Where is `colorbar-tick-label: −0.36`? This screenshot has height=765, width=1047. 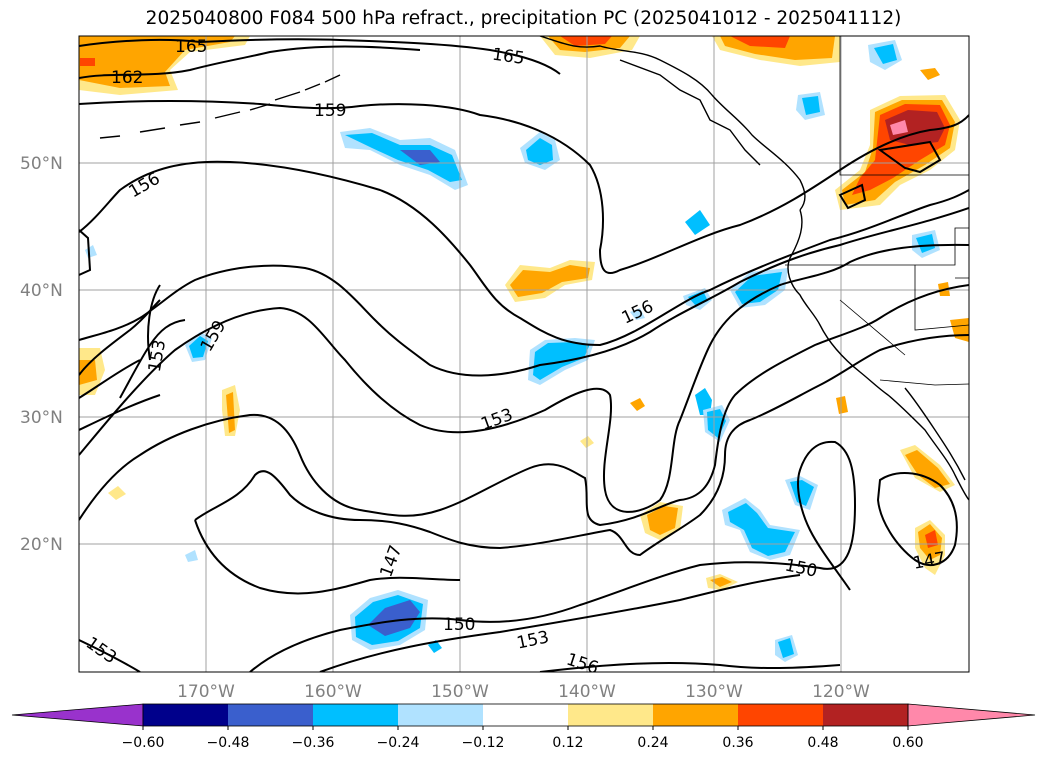 colorbar-tick-label: −0.36 is located at coordinates (313, 743).